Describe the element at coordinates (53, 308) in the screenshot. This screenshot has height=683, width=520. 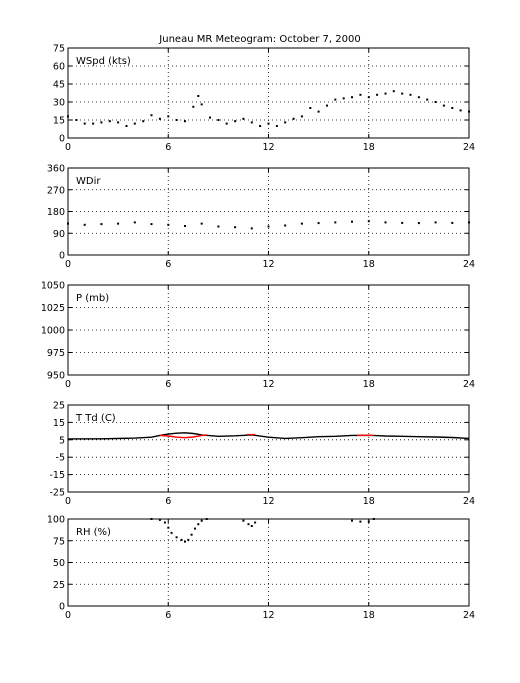
I see `y-tick-label: 1025` at that location.